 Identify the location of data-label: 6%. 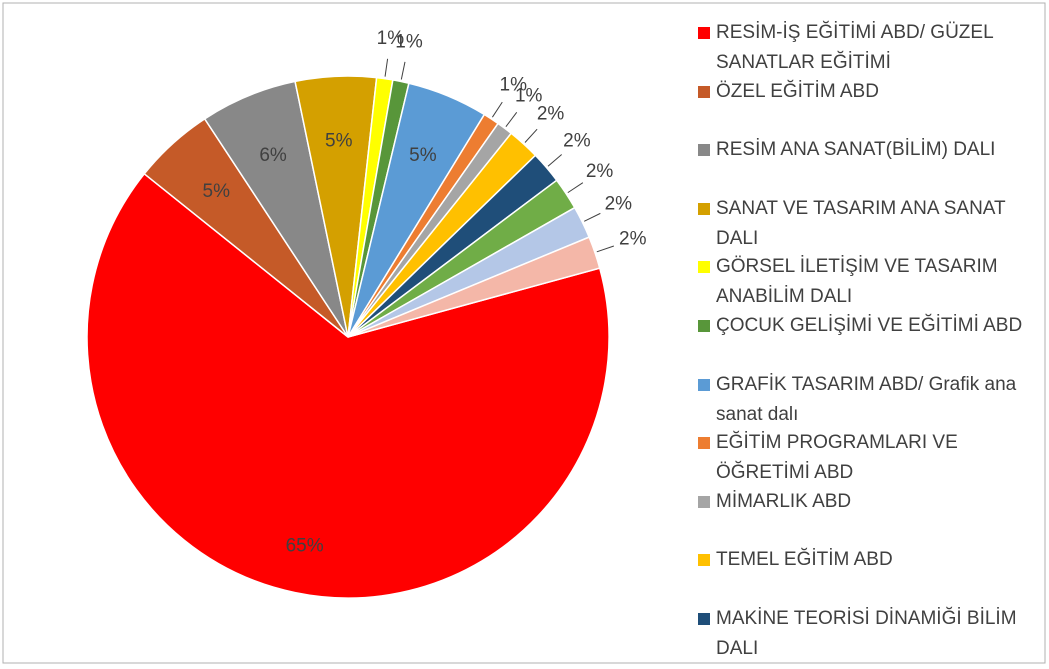
(273, 155).